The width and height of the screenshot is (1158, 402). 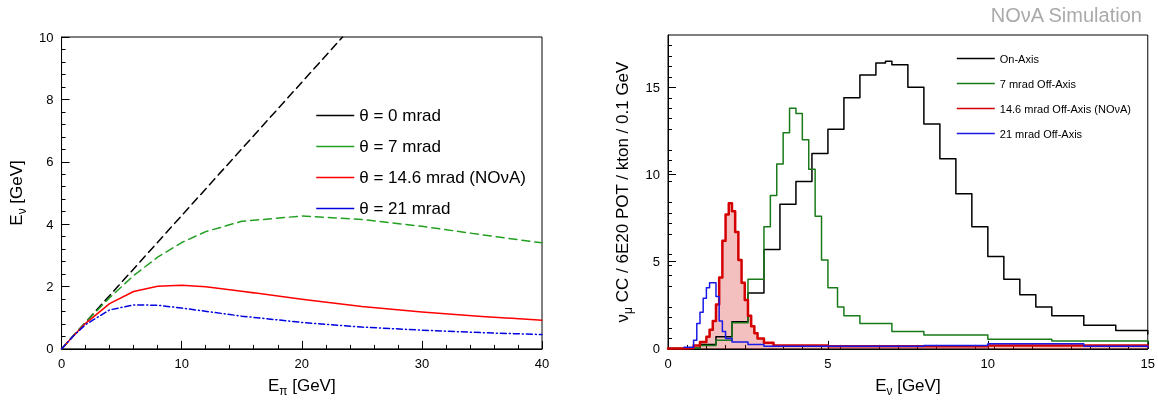 I want to click on legend-label: θ = 21 mrad, so click(x=405, y=208).